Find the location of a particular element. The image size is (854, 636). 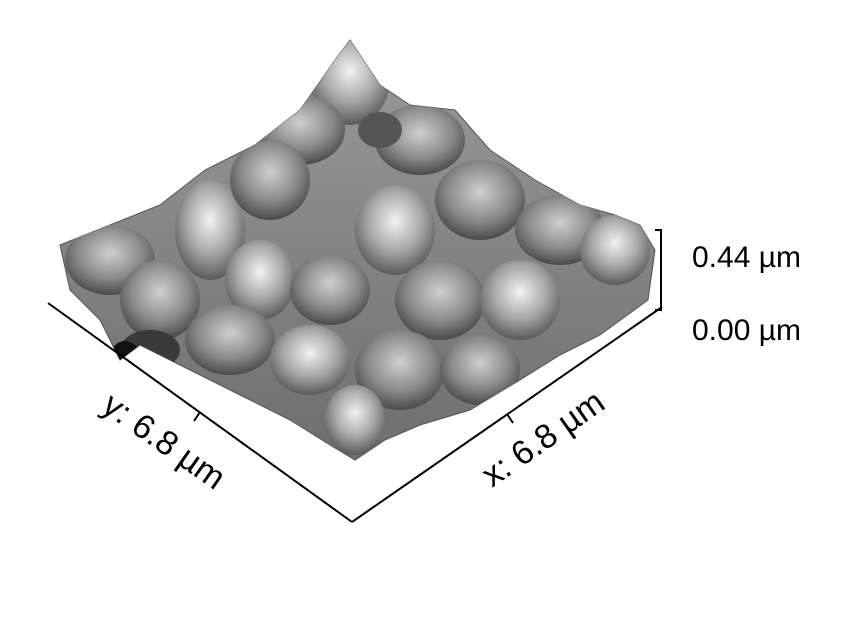

z-scale-bar is located at coordinates (658, 270).